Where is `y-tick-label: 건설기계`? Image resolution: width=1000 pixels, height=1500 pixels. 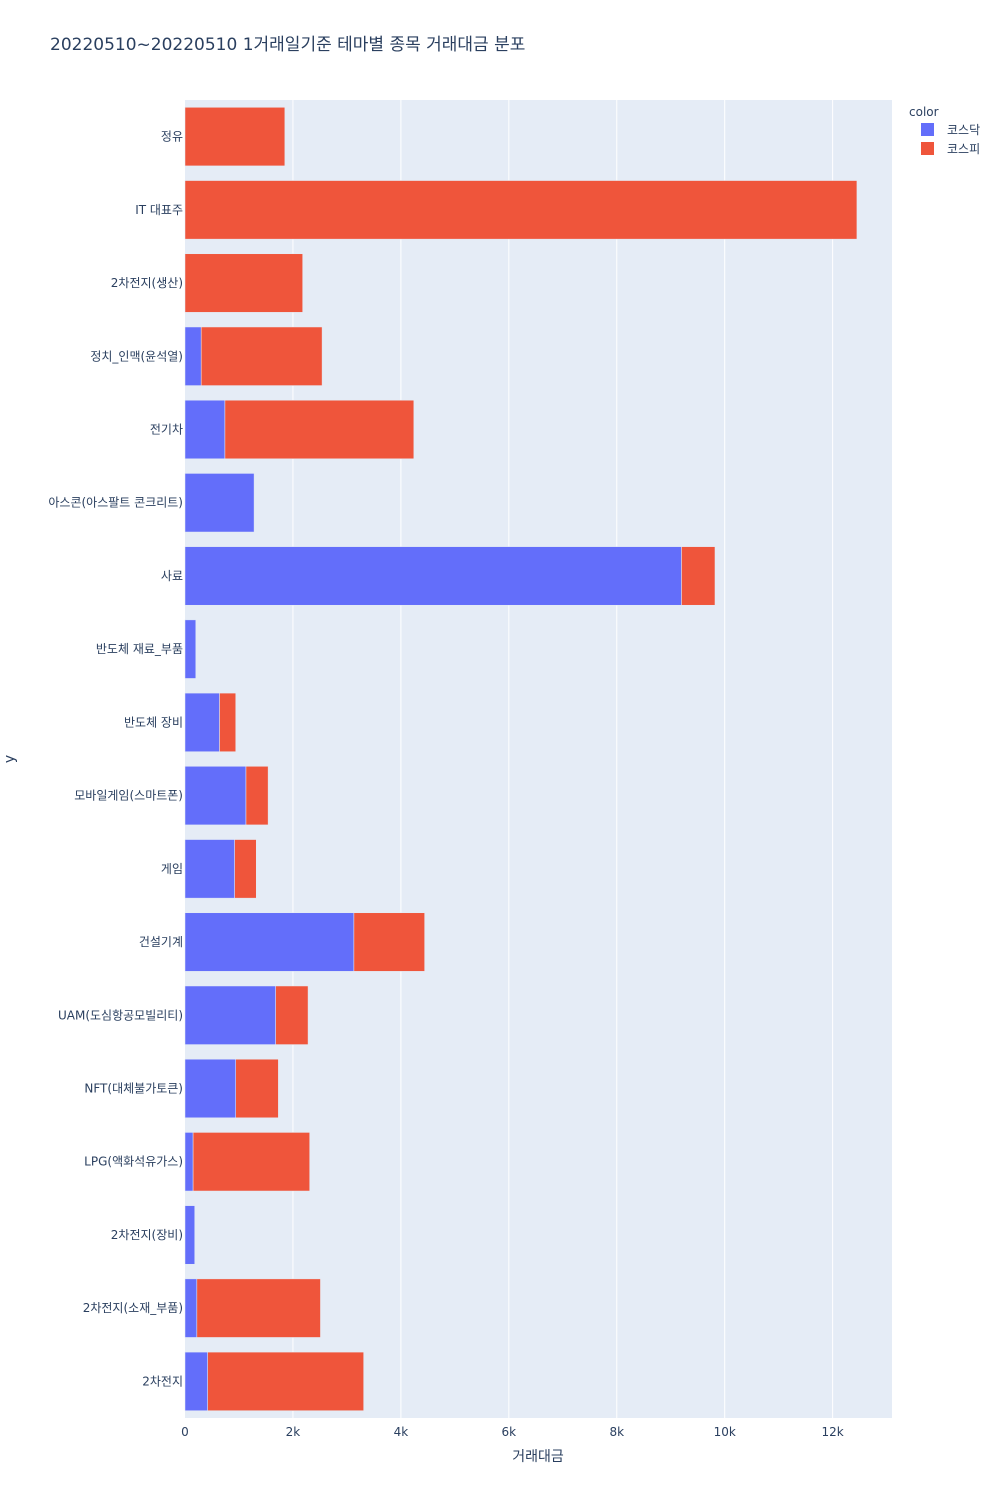 y-tick-label: 건설기계 is located at coordinates (161, 942).